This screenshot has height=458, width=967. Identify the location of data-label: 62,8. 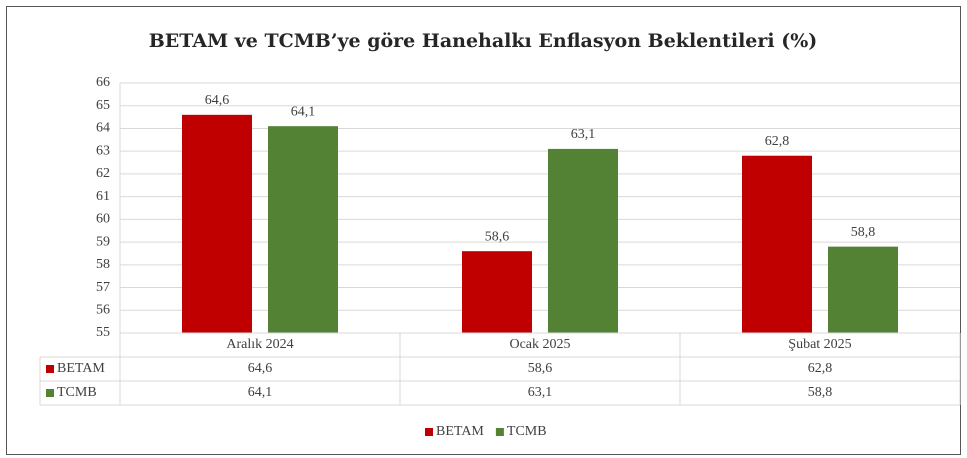
(777, 141).